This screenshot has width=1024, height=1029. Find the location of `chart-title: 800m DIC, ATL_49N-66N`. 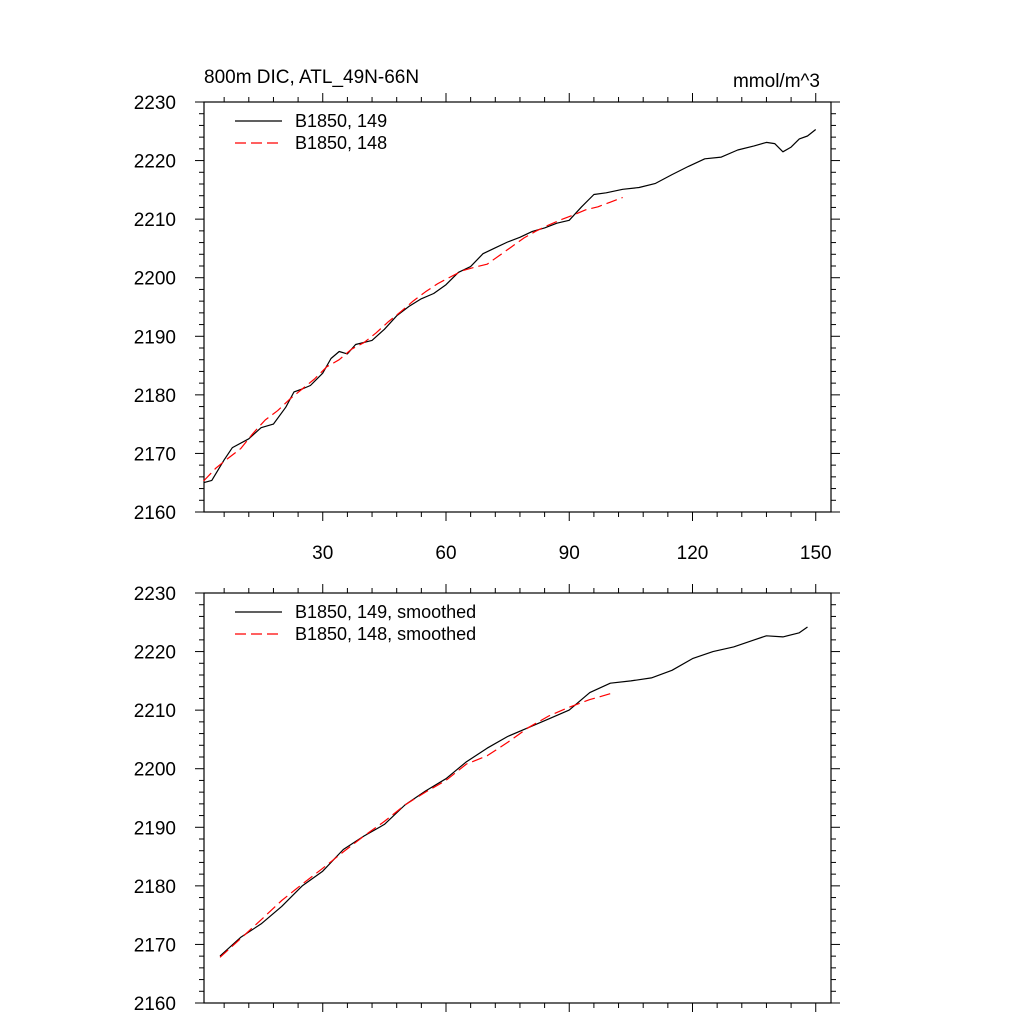

chart-title: 800m DIC, ATL_49N-66N is located at coordinates (311, 77).